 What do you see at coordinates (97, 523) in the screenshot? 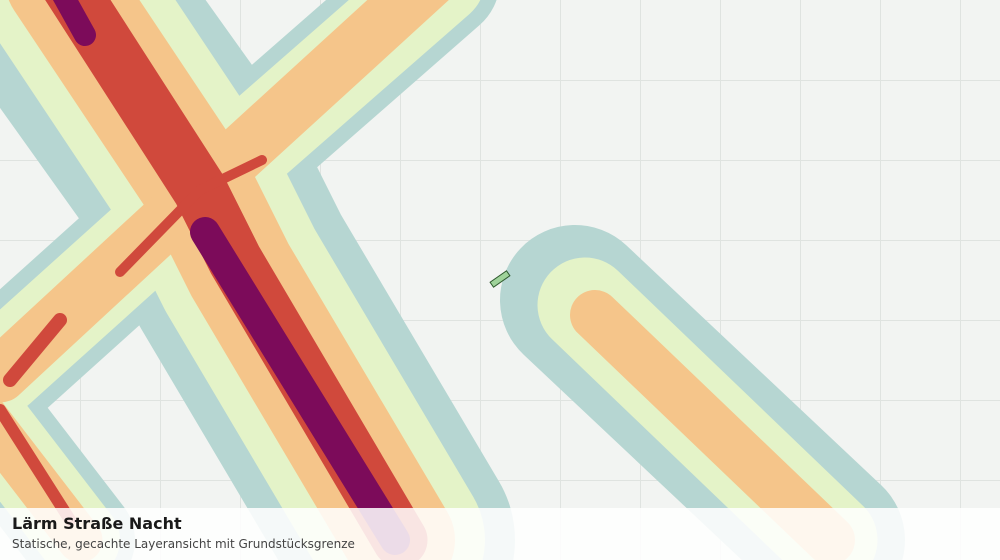
I see `layer-title: Lärm Straße Nacht` at bounding box center [97, 523].